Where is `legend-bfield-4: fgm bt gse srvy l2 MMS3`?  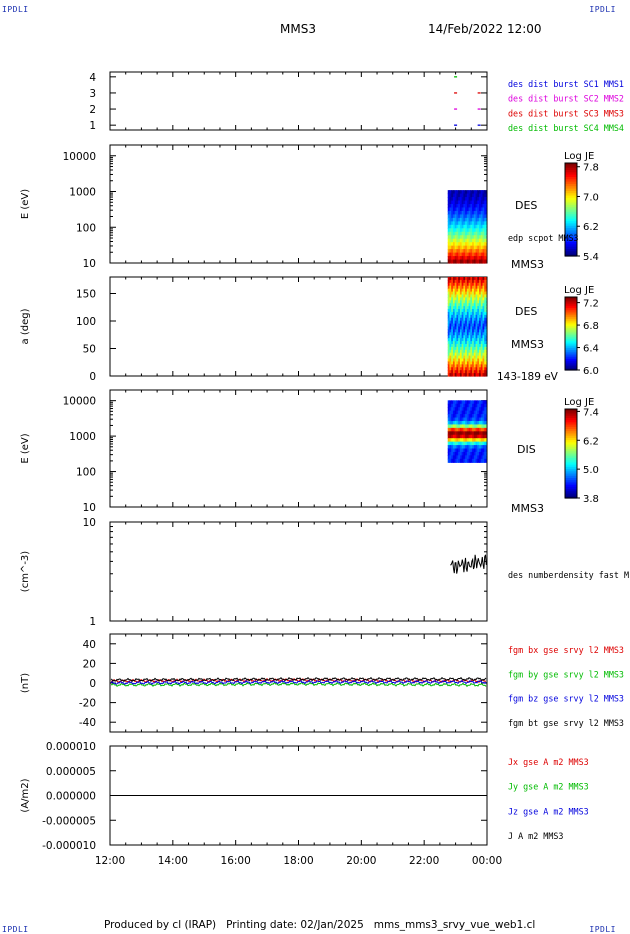 legend-bfield-4: fgm bt gse srvy l2 MMS3 is located at coordinates (566, 723).